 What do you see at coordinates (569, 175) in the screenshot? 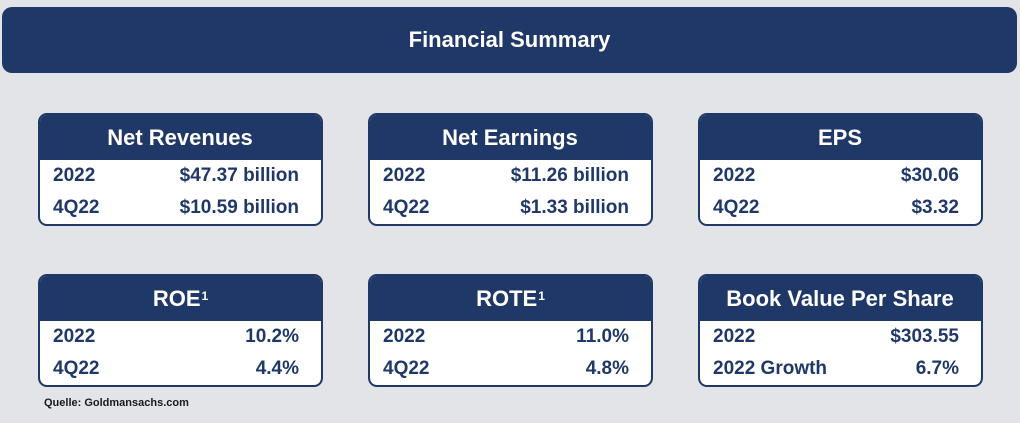
I see `row-value: $11.26 billion` at bounding box center [569, 175].